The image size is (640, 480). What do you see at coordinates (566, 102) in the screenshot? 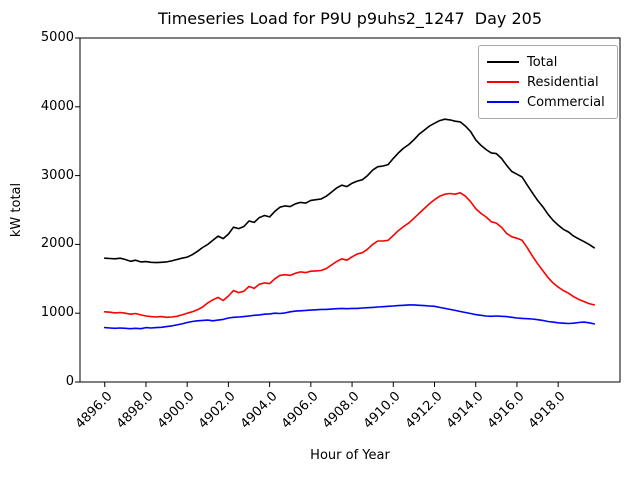
I see `legend-label-commercial: Commercial` at bounding box center [566, 102].